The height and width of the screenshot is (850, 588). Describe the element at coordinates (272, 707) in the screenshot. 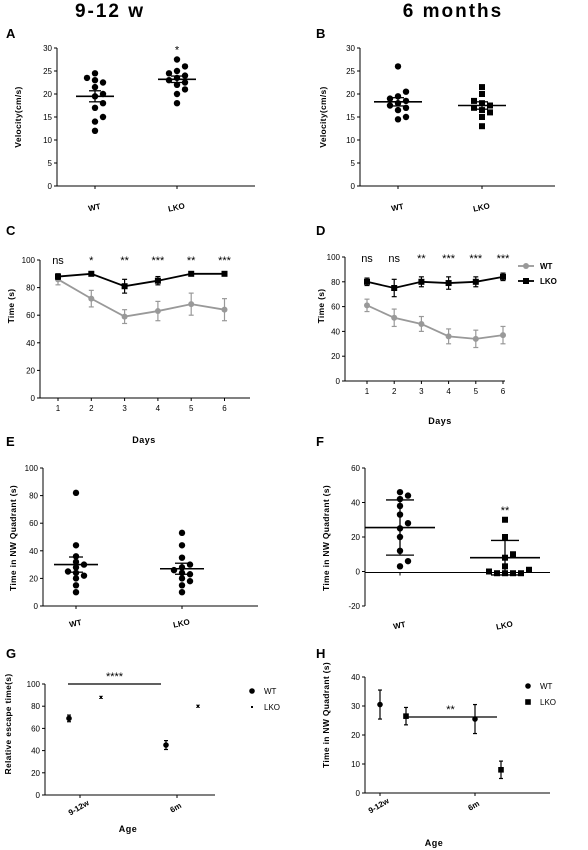

I see `legend-label-G: LKO` at that location.